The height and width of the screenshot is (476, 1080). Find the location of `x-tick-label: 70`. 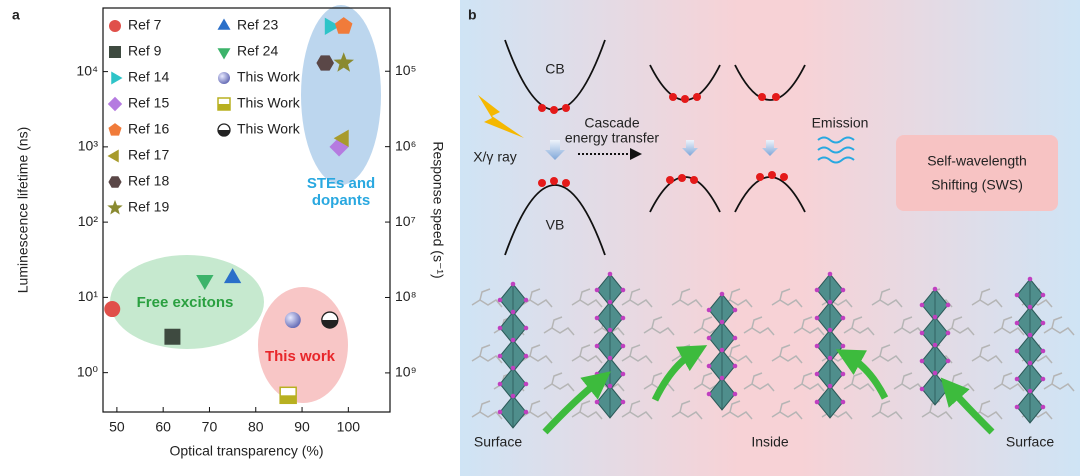

x-tick-label: 70 is located at coordinates (210, 427).